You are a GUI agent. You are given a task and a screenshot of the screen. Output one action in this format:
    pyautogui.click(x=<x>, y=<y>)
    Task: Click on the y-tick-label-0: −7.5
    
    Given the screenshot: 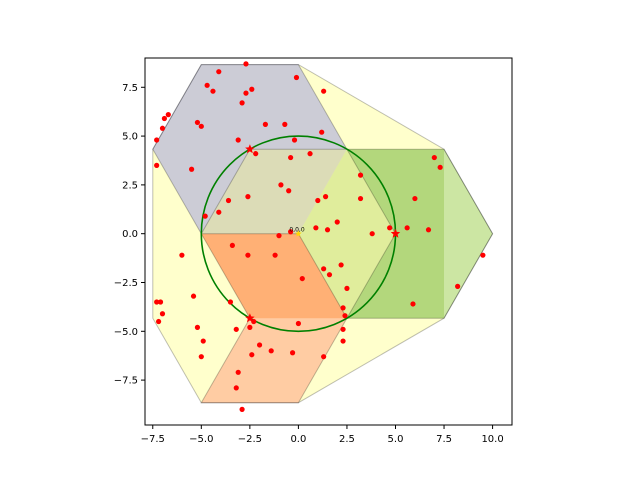 What is the action you would take?
    pyautogui.click(x=126, y=381)
    